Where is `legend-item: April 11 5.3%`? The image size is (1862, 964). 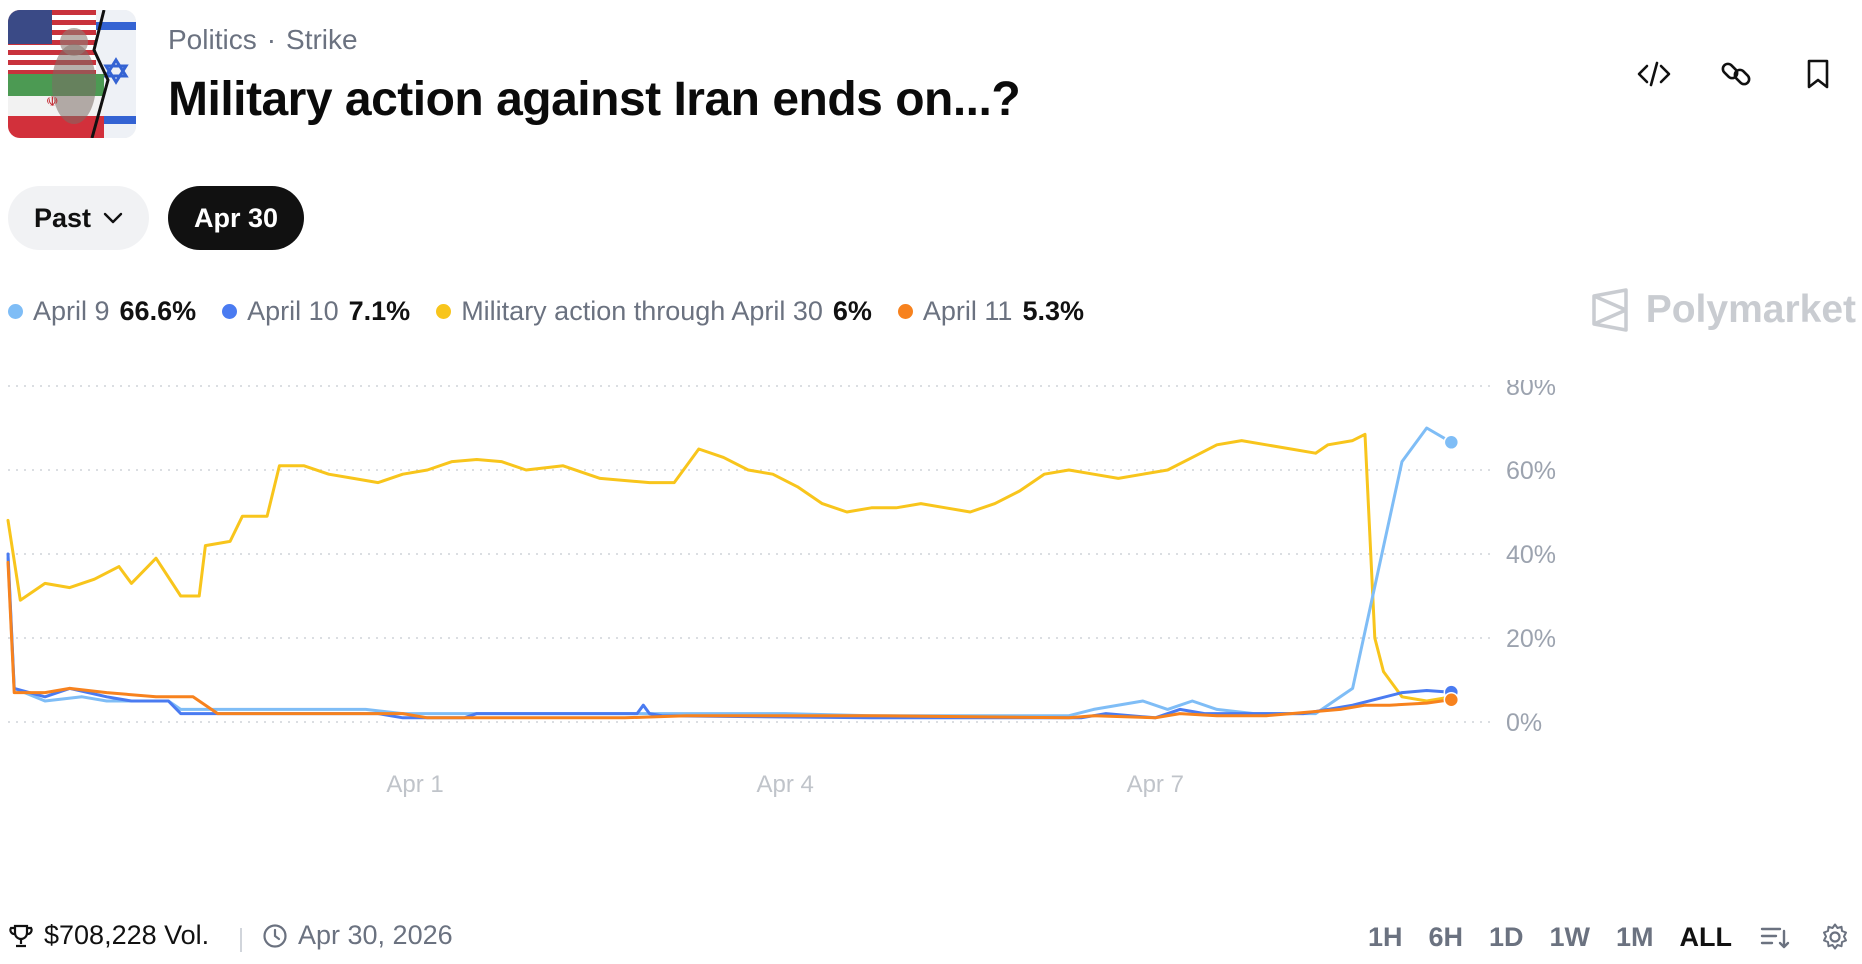
legend-item: April 11 5.3% is located at coordinates (990, 311).